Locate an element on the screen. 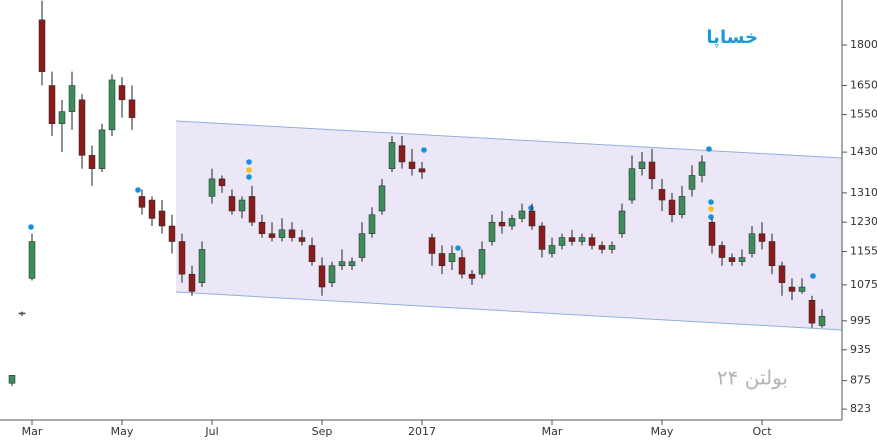 The image size is (877, 447). y-tick-label: 1310 is located at coordinates (863, 192).